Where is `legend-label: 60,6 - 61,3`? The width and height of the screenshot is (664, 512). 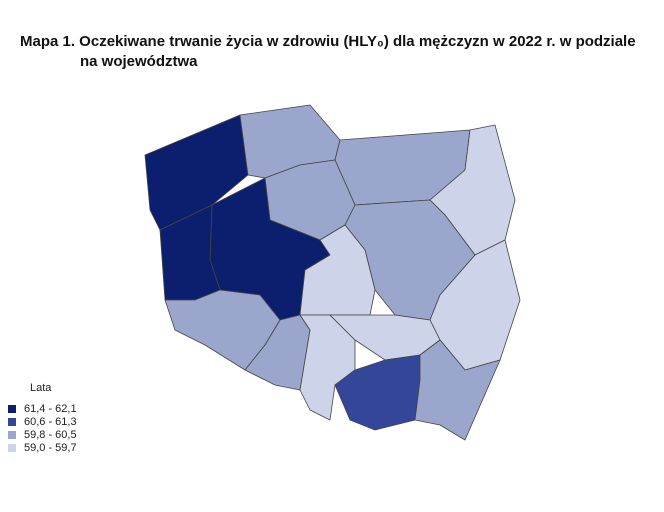 legend-label: 60,6 - 61,3 is located at coordinates (50, 422).